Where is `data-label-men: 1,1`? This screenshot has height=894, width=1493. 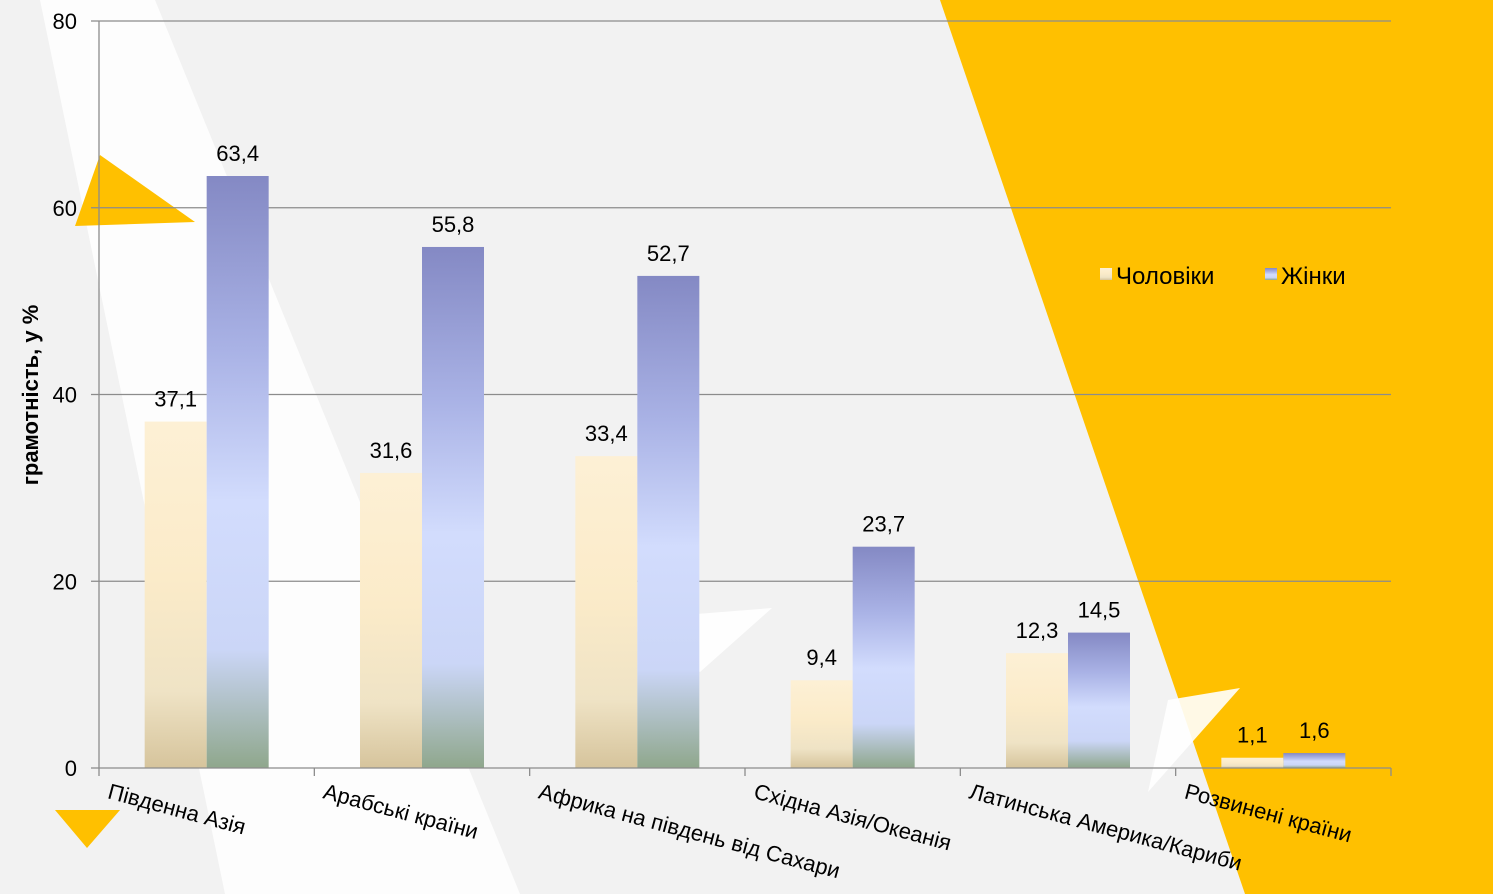 data-label-men: 1,1 is located at coordinates (1252, 735).